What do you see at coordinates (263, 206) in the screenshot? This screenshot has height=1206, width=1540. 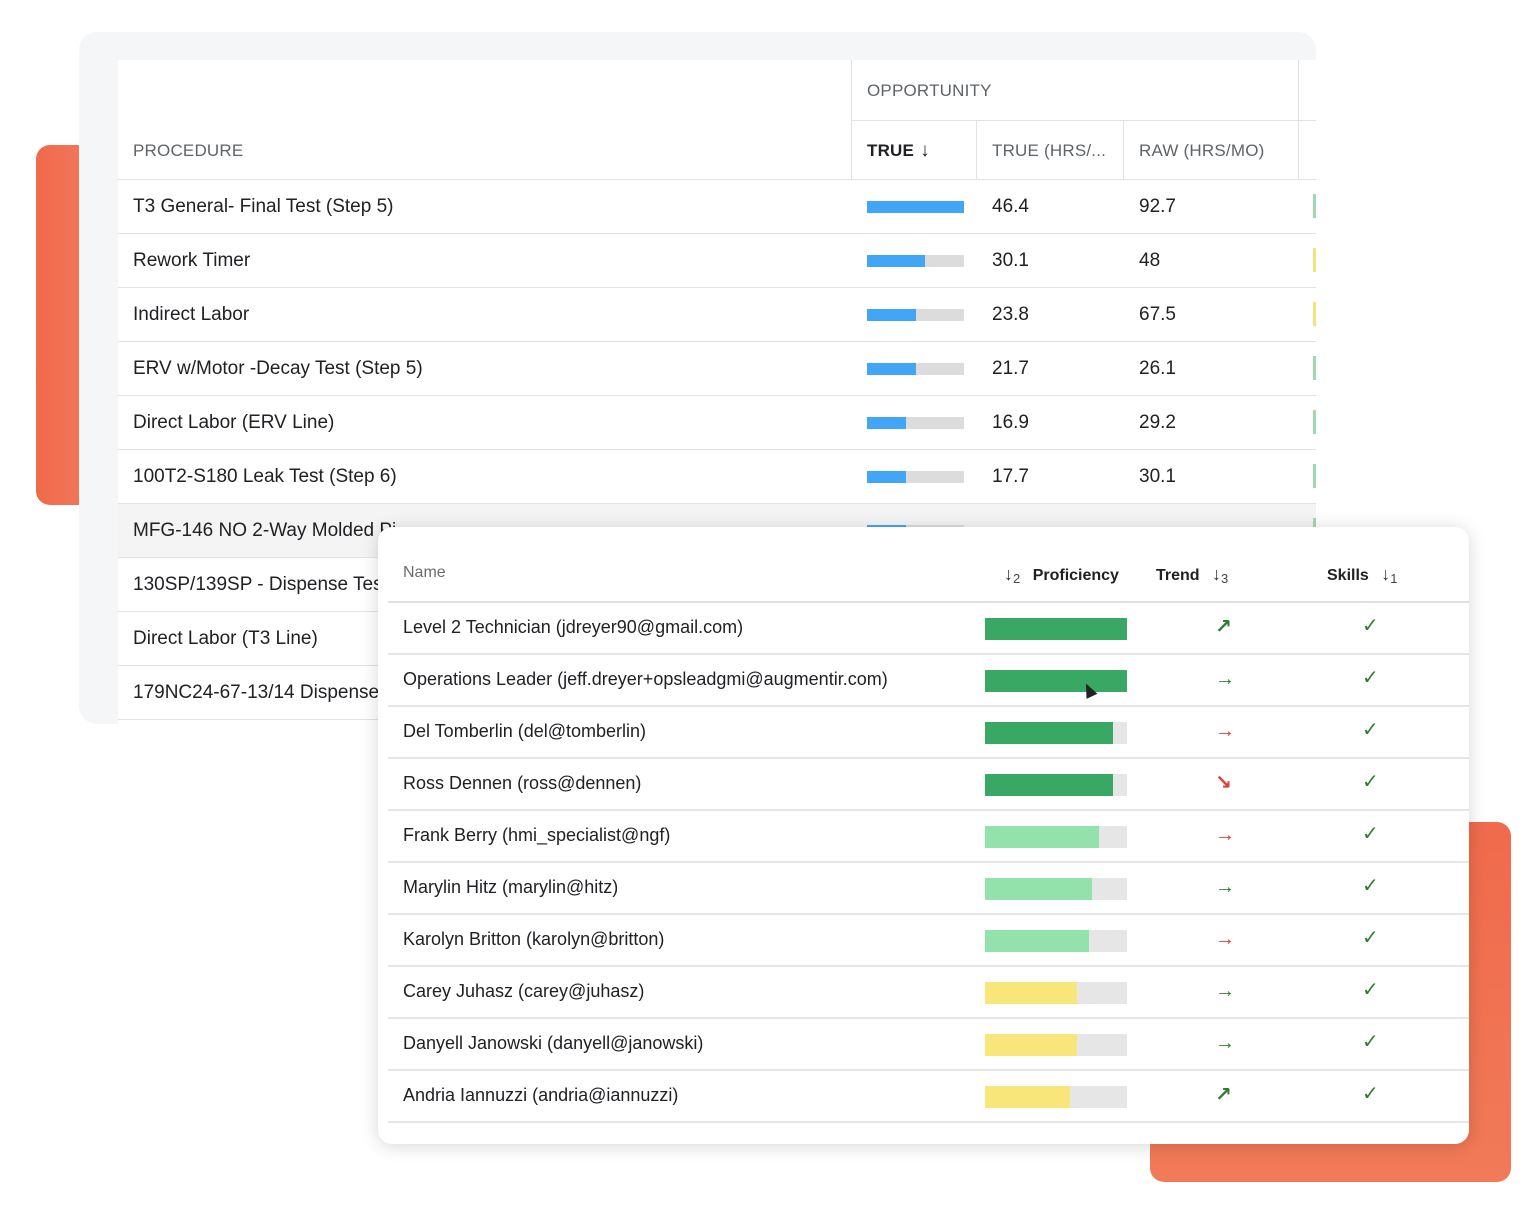 I see `procedure-name: T3 General- Final Test (Step 5)` at bounding box center [263, 206].